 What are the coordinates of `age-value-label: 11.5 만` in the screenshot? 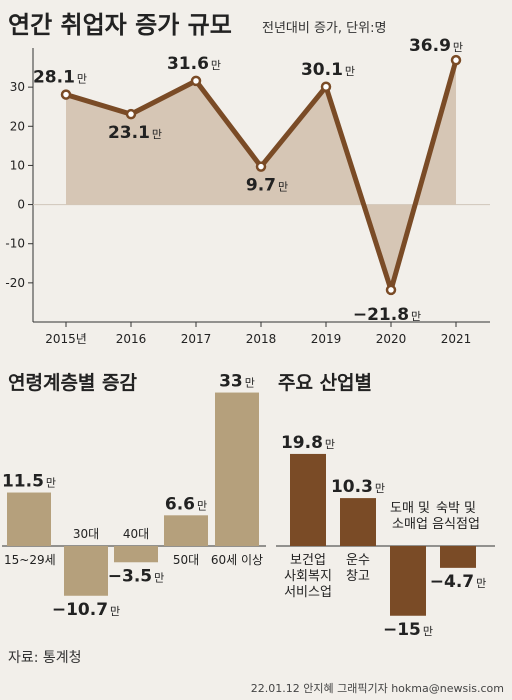 It's located at (29, 482).